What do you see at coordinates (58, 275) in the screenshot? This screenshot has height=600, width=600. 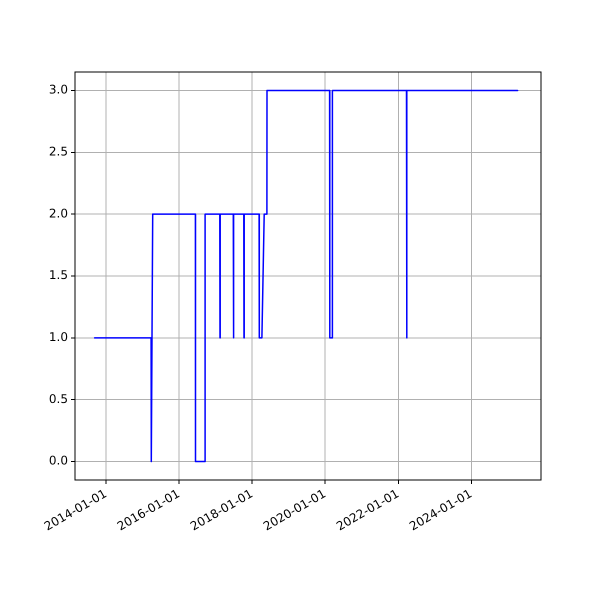 I see `y-tick-label: 1.5` at bounding box center [58, 275].